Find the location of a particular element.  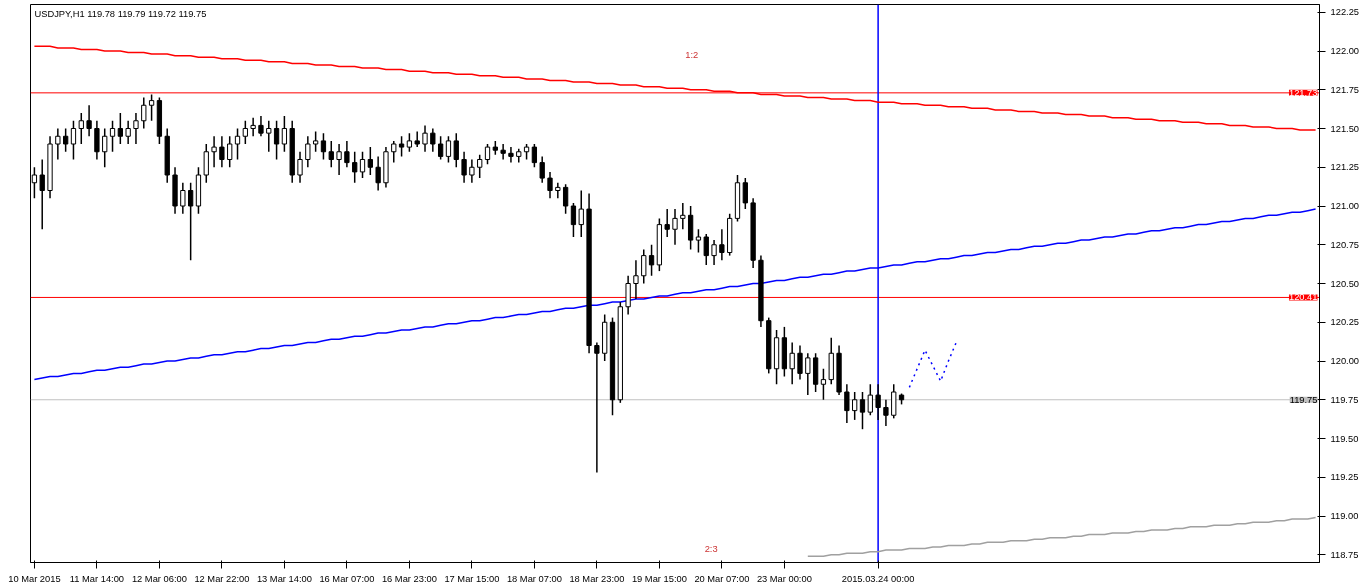

x-tick-label: 11 Mar 14:00 is located at coordinates (97, 578).